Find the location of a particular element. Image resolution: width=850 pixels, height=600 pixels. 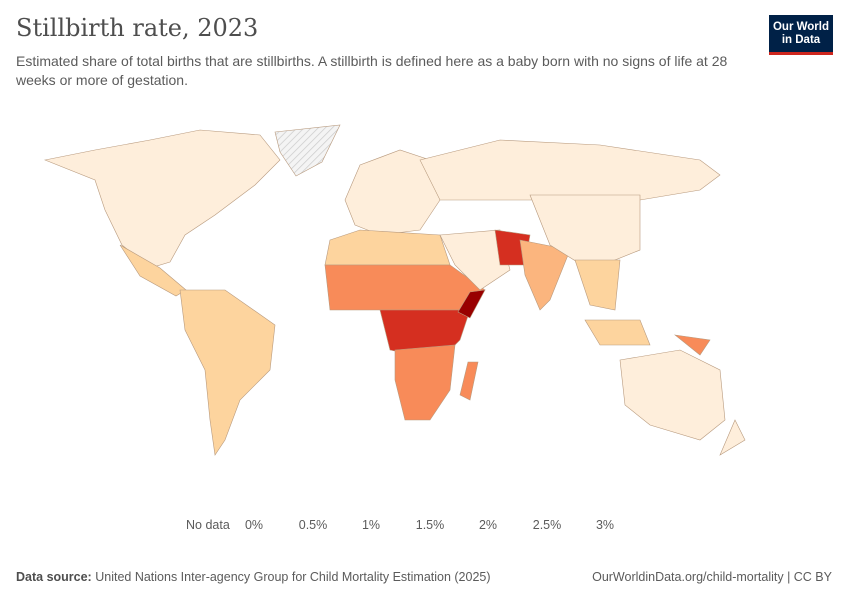

region-southeast-asia is located at coordinates (597, 285).